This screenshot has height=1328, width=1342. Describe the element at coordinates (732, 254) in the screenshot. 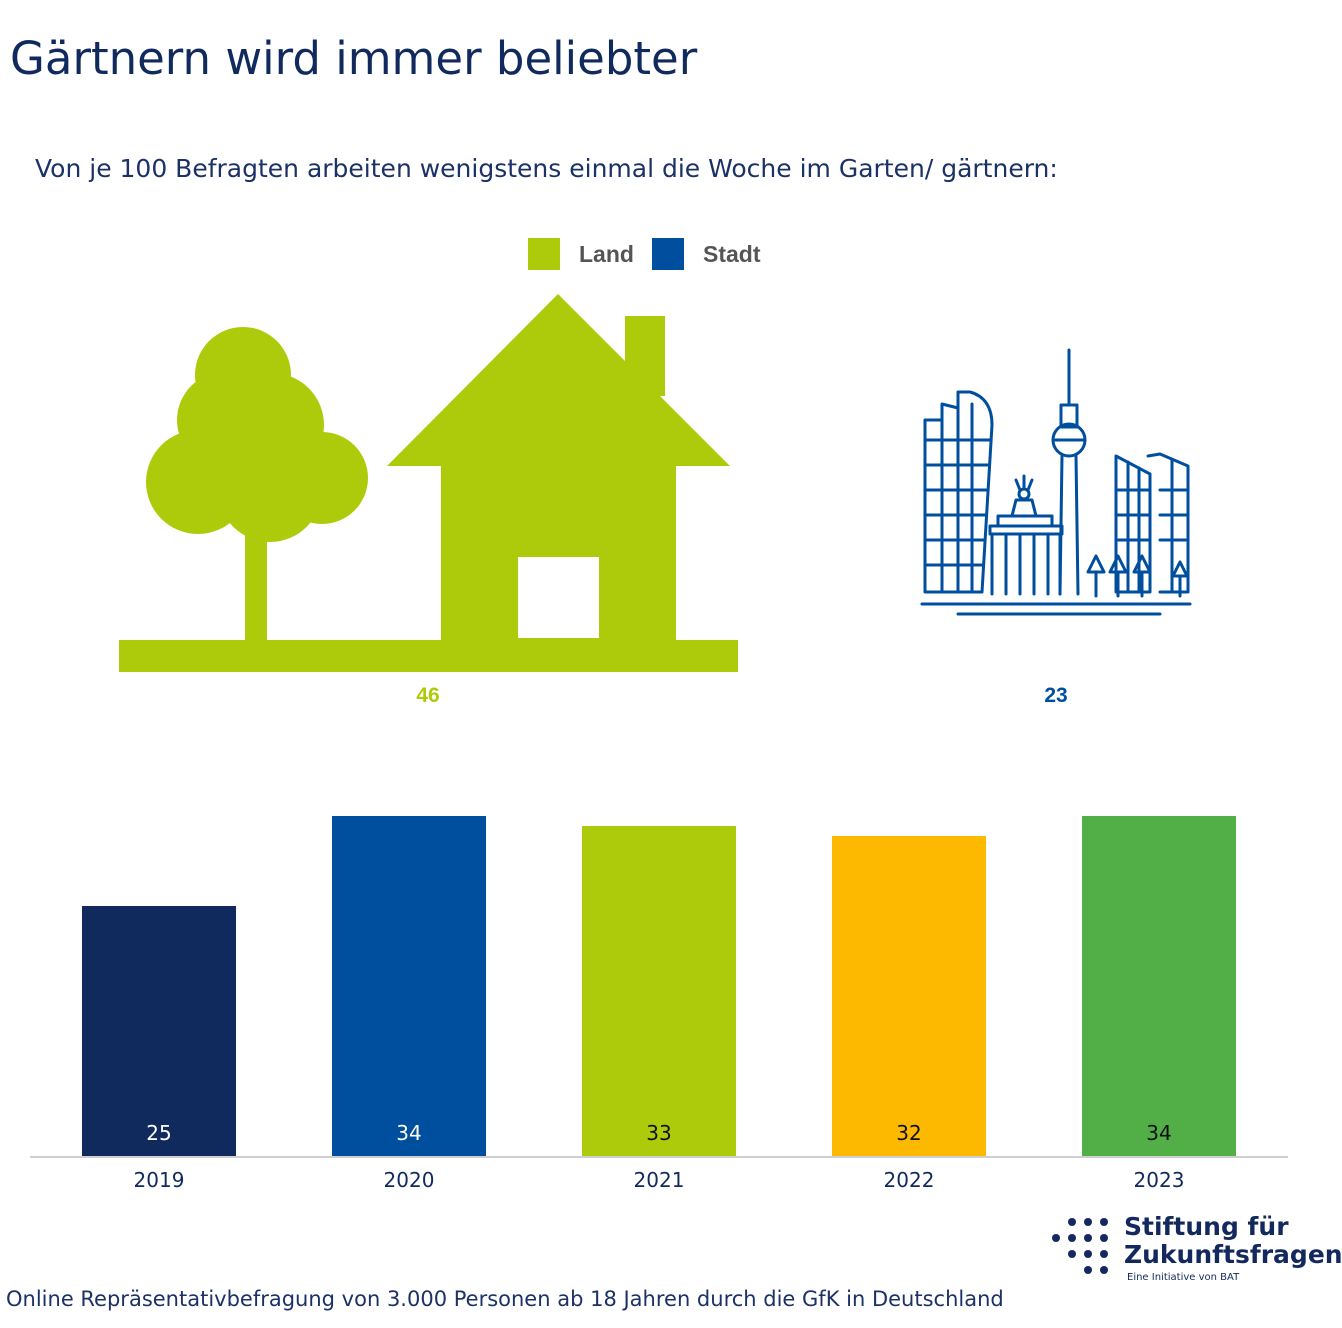

I see `legend-label-stadt: Stadt` at that location.